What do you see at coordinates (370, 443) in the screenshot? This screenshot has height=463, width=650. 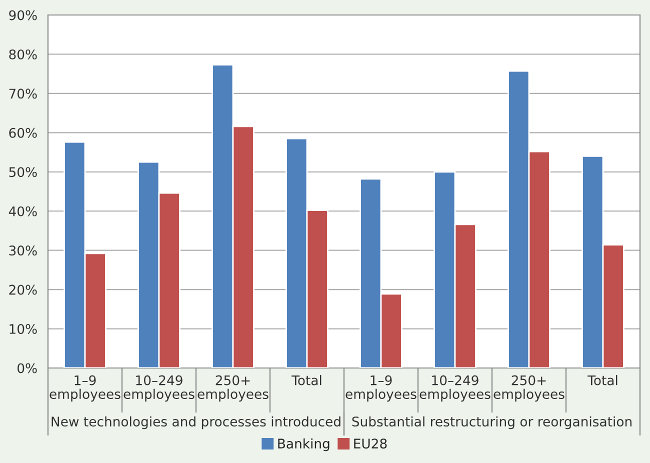 I see `legend-label: EU28` at bounding box center [370, 443].